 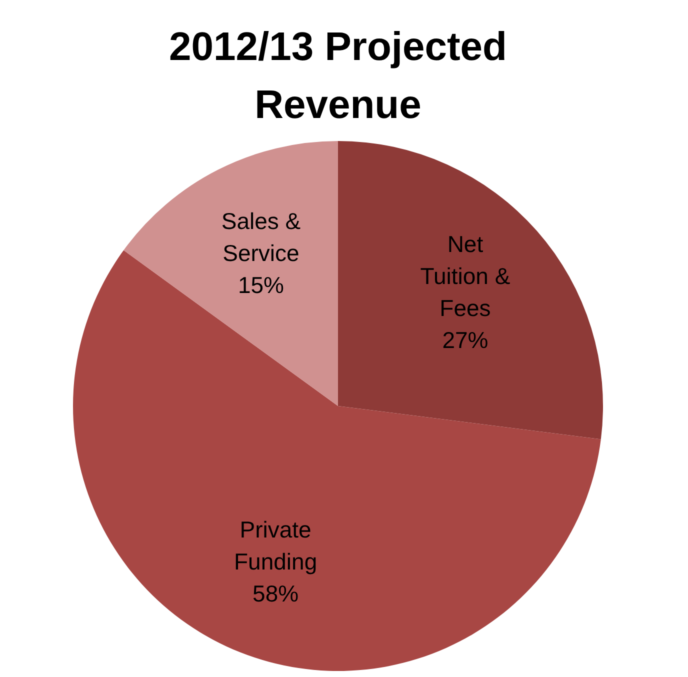 I want to click on data-label: 15%, so click(x=261, y=285).